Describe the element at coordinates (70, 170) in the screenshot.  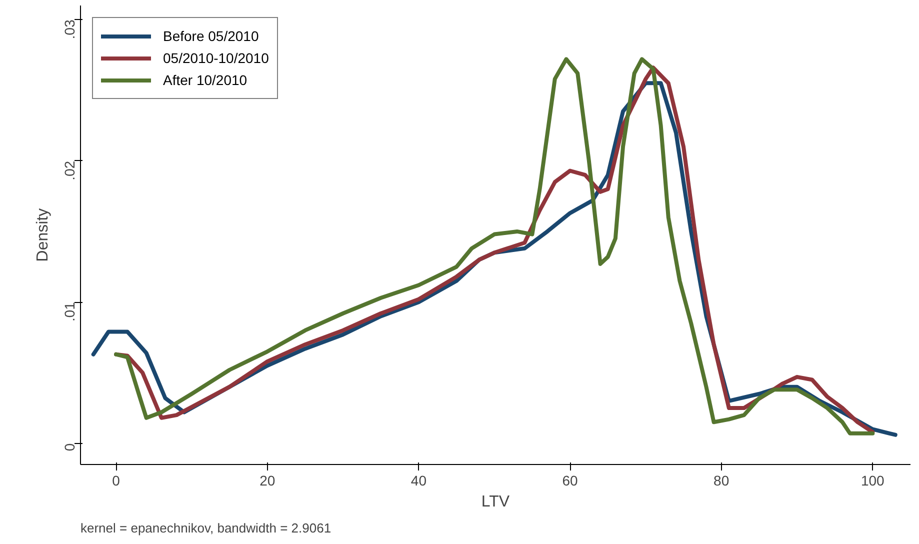
I see `y-tick-label: .02` at that location.